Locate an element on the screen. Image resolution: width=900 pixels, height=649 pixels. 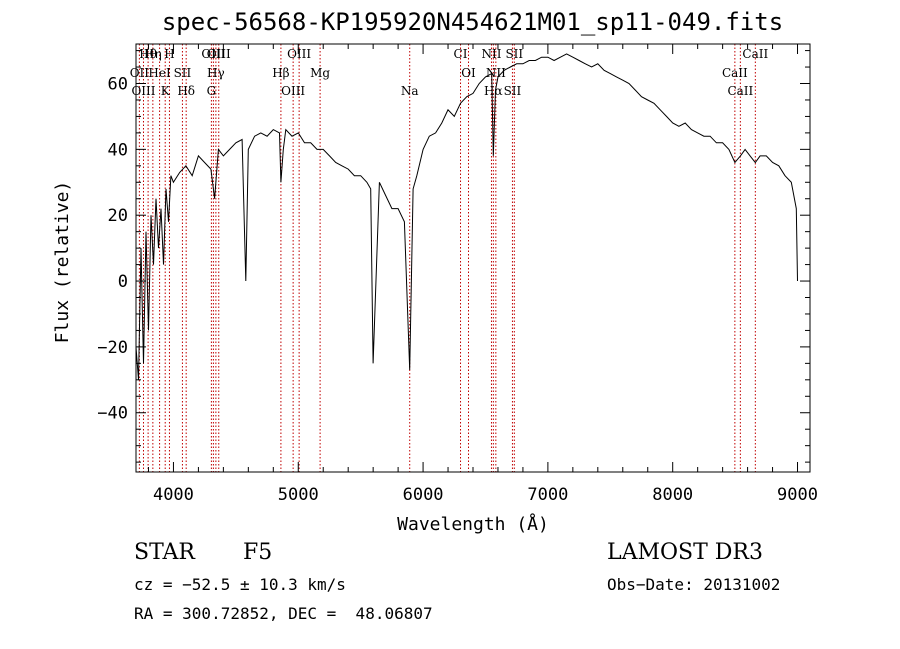
y-tick-label: −20 is located at coordinates (112, 348).